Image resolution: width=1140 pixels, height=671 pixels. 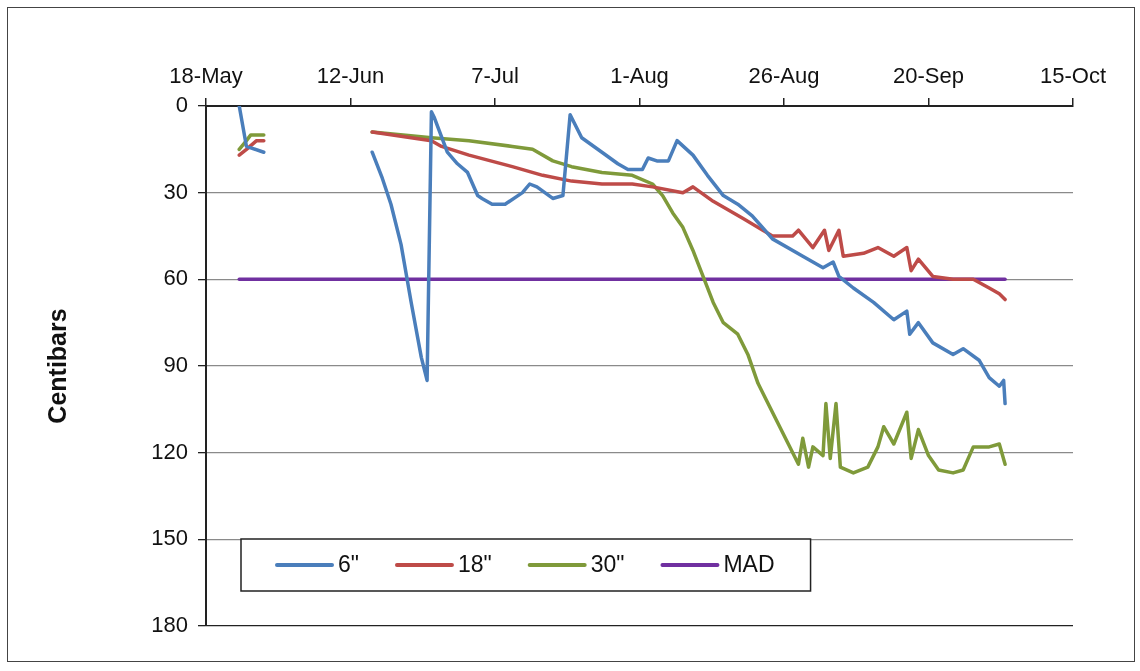 I want to click on y-axis-title: Centibars, so click(x=56, y=366).